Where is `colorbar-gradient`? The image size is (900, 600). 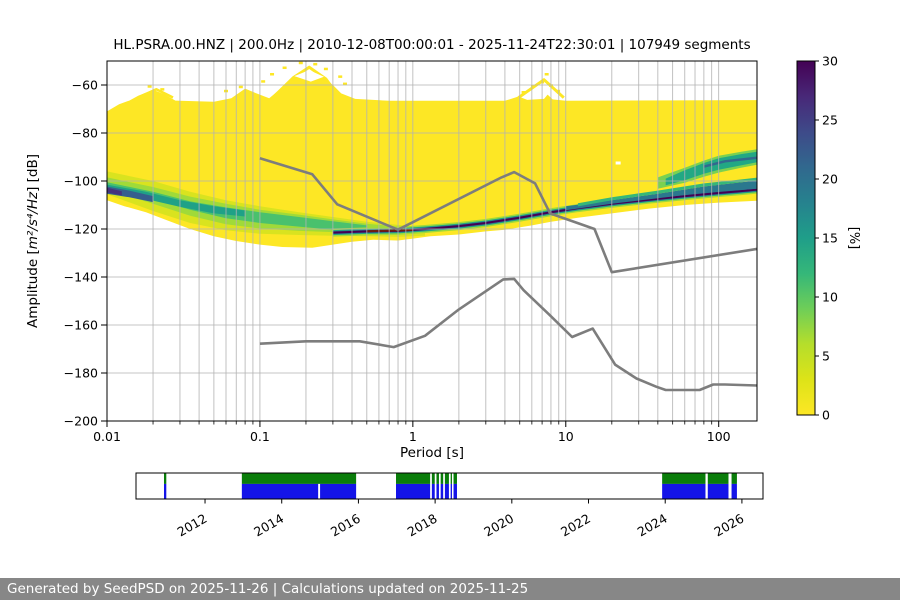
colorbar-gradient is located at coordinates (806, 238).